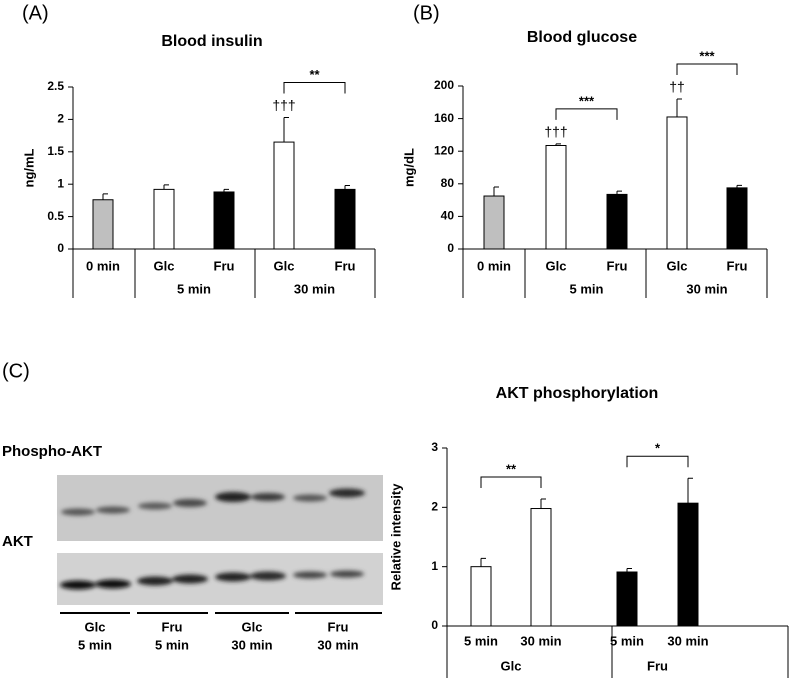 Image resolution: width=789 pixels, height=678 pixels. Describe the element at coordinates (677, 87) in the screenshot. I see `annotation: ††` at that location.